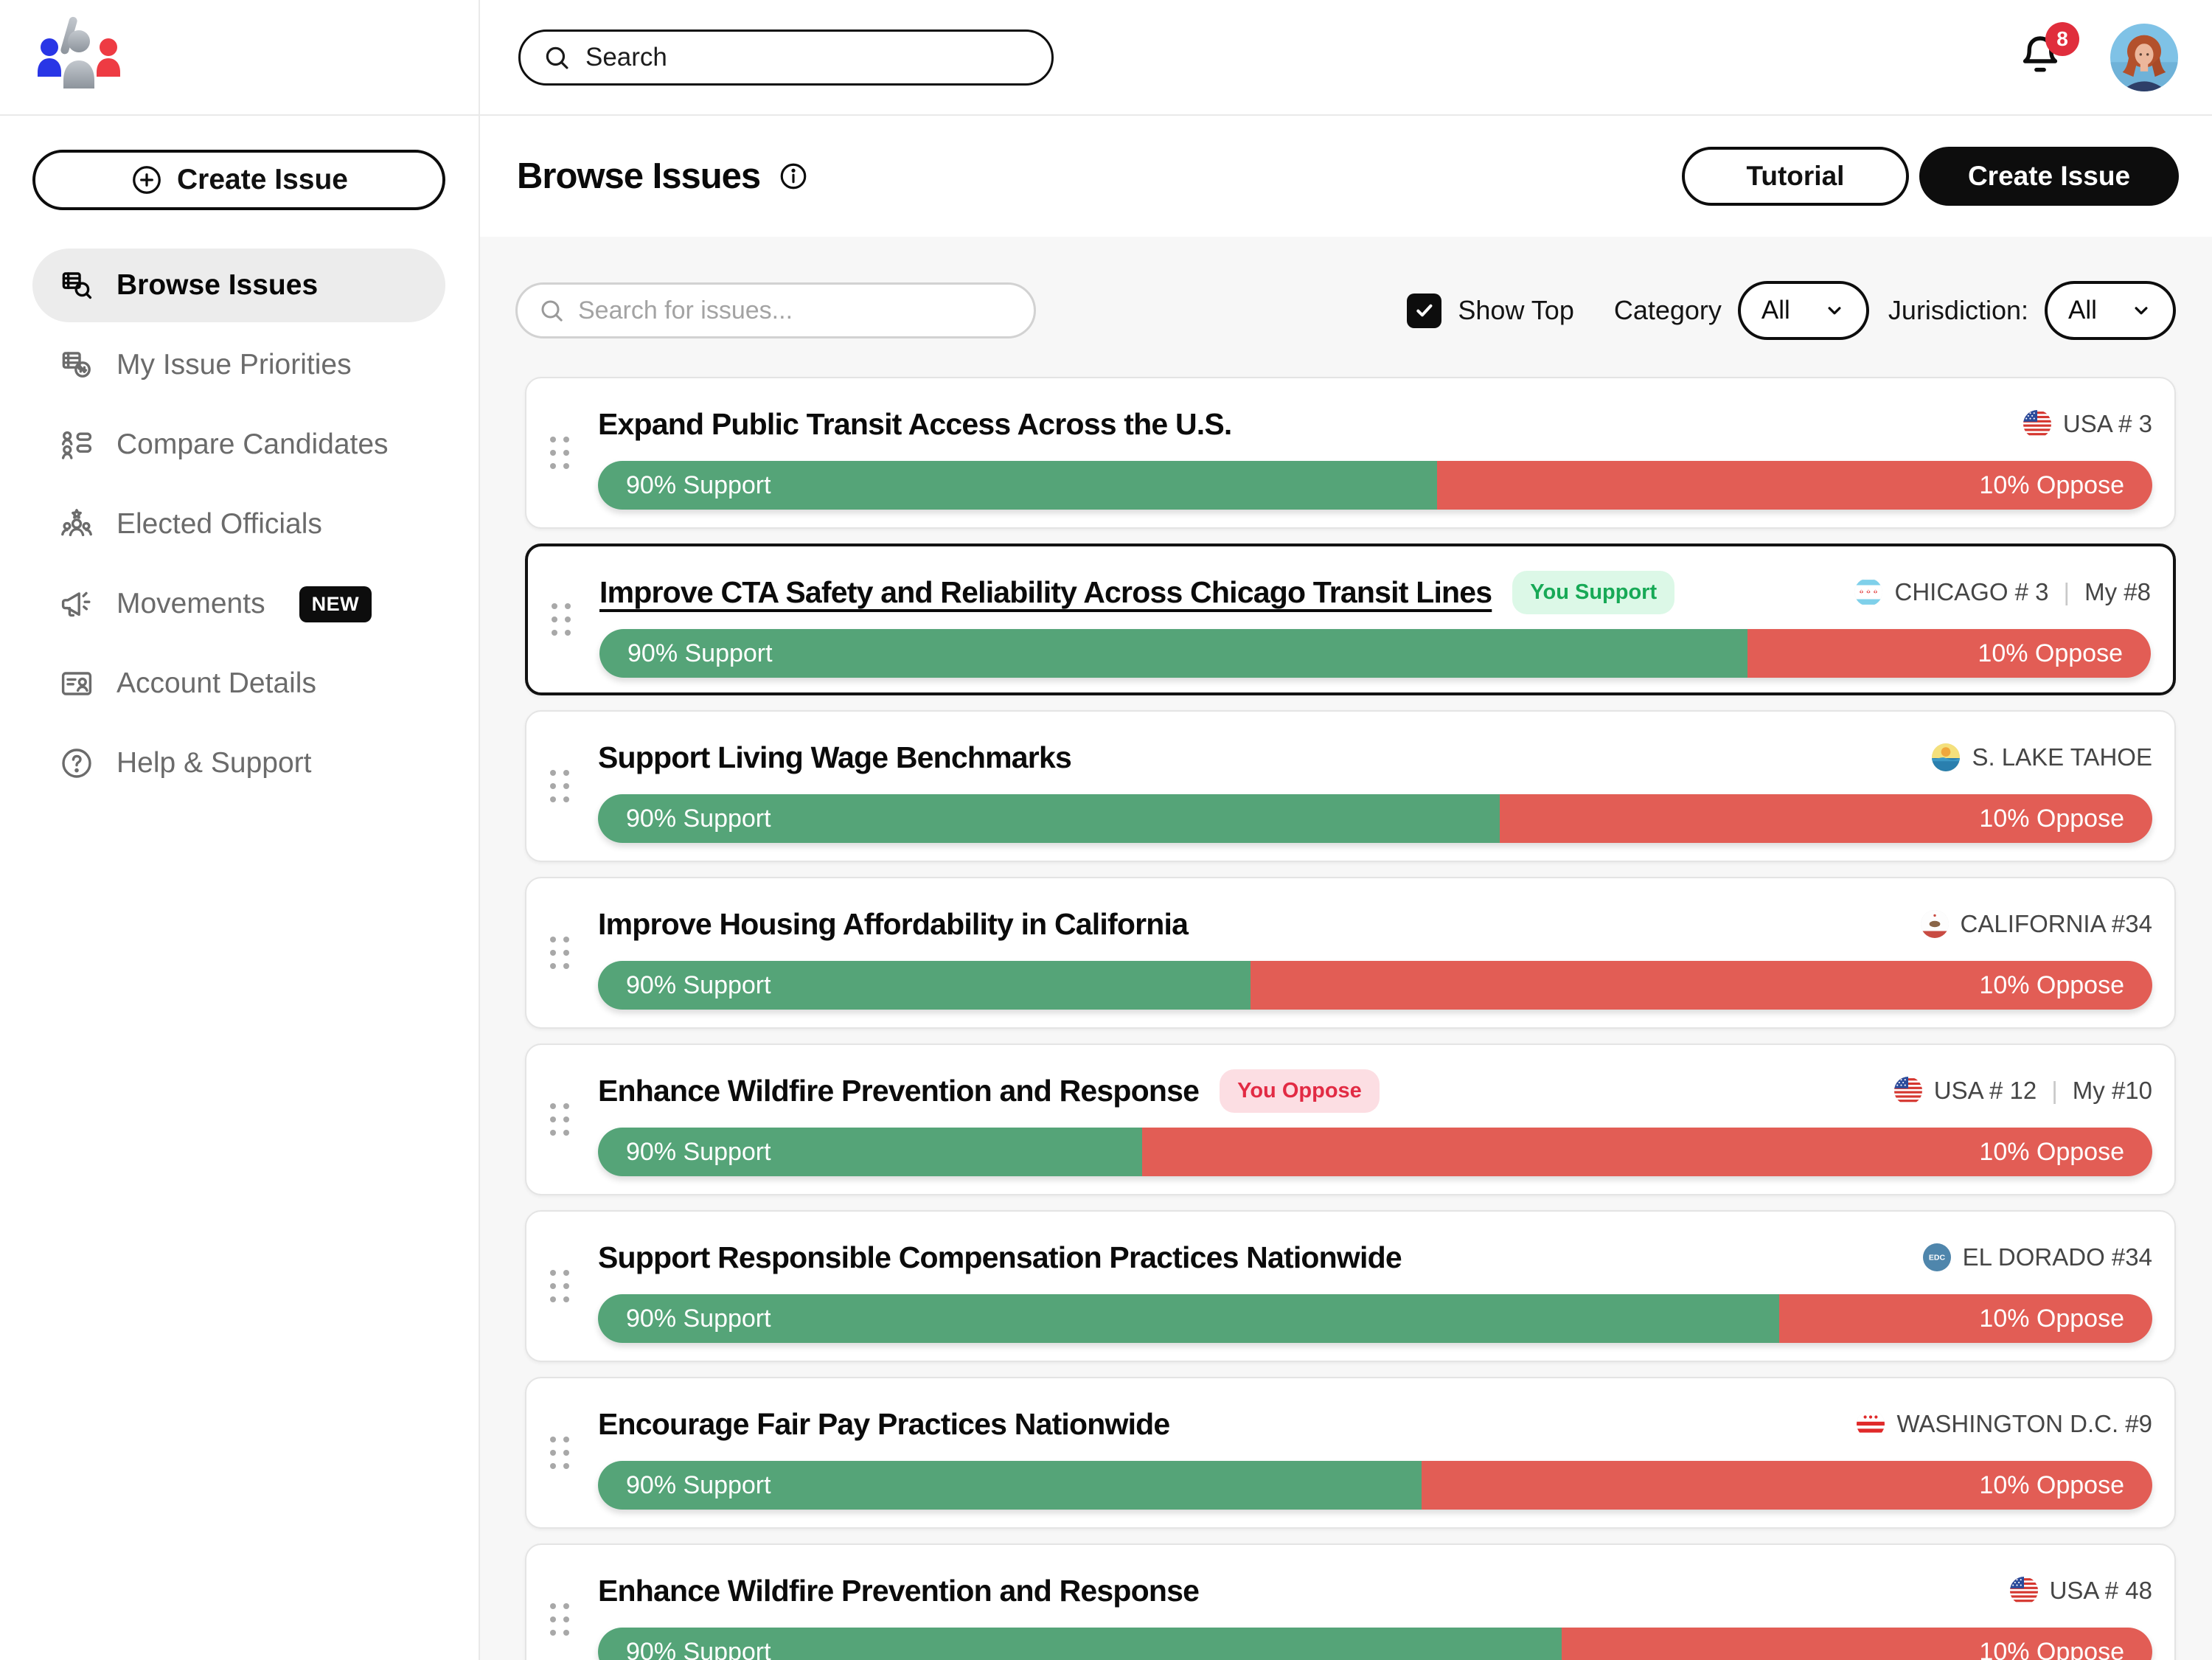 Image resolution: width=2212 pixels, height=1660 pixels. What do you see at coordinates (1834, 311) in the screenshot?
I see `chevron-down-icon` at bounding box center [1834, 311].